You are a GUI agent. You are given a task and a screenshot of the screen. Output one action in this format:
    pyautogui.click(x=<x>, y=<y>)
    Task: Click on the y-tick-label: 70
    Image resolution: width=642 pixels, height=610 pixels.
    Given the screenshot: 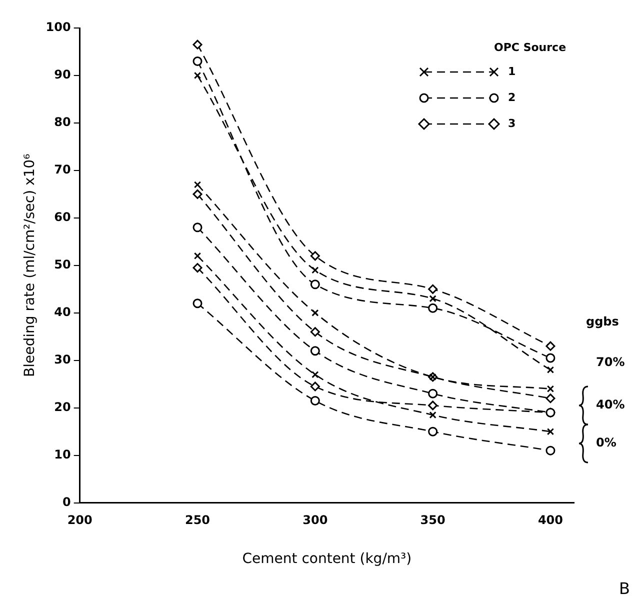 What is the action you would take?
    pyautogui.click(x=62, y=169)
    